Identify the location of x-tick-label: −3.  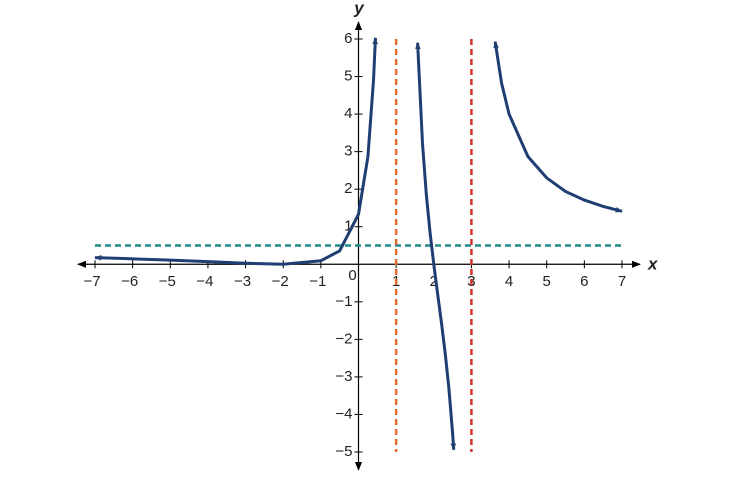
(242, 281).